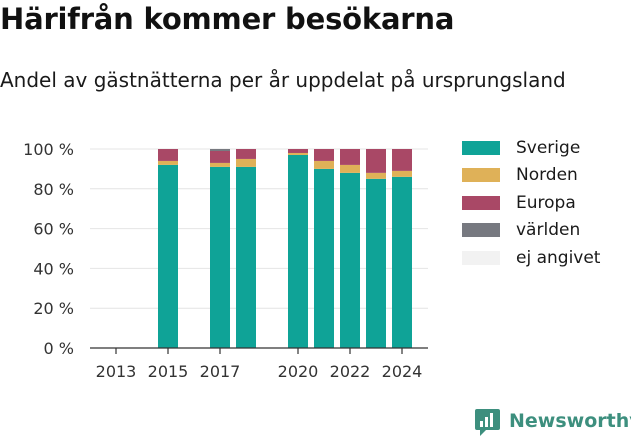  I want to click on x-tick-label: 2024, so click(402, 371).